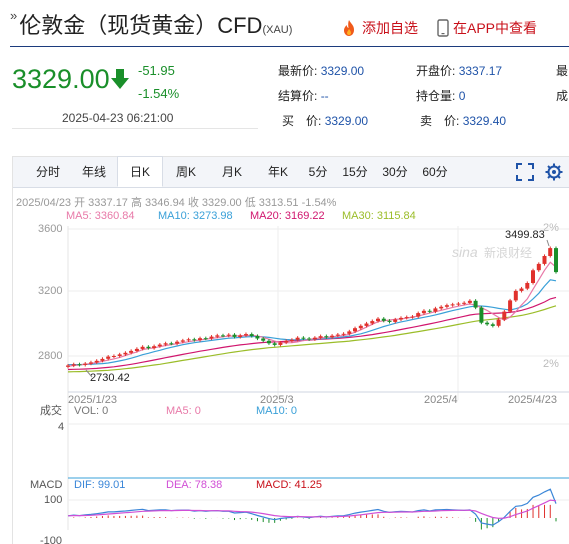 The image size is (569, 544). Describe the element at coordinates (100, 216) in the screenshot. I see `ma5-label: MA5: 3360.84` at that location.